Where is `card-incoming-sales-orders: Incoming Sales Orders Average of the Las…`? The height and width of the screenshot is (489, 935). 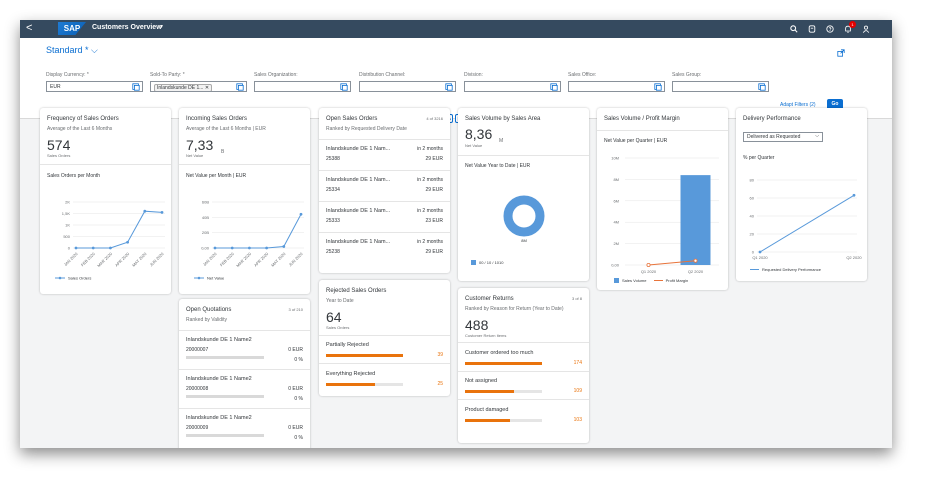
card-incoming-sales-orders: Incoming Sales Orders Average of the Las… is located at coordinates (244, 201).